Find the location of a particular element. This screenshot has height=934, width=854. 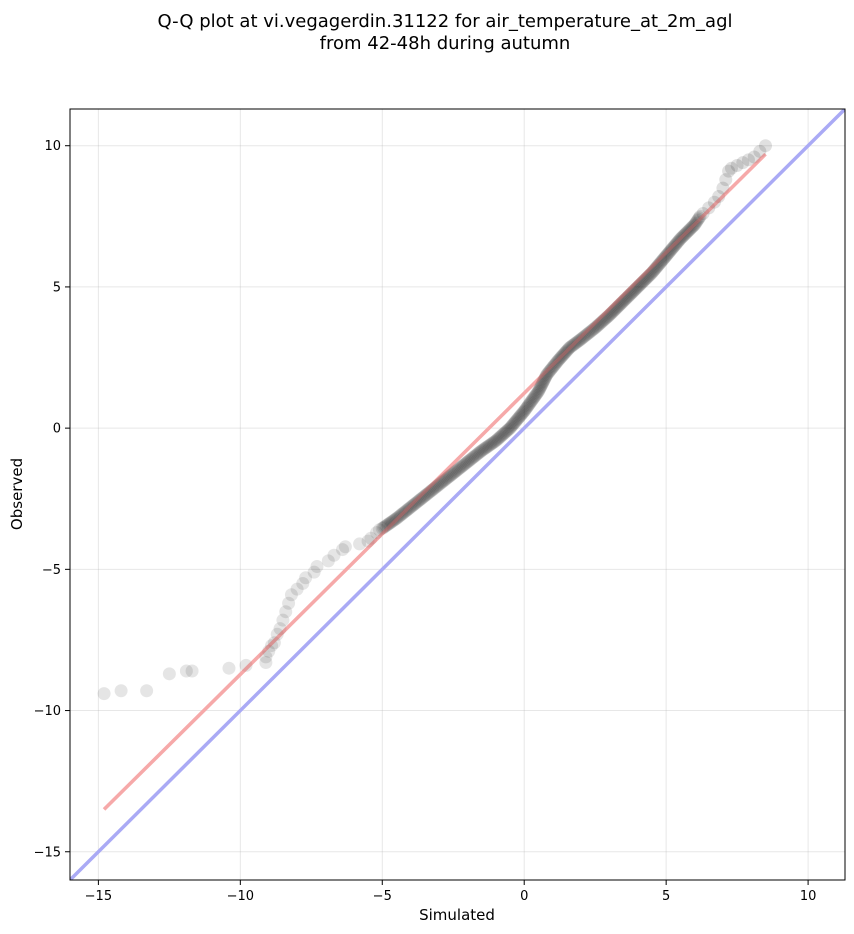

x-tick-label: −10 is located at coordinates (240, 896).